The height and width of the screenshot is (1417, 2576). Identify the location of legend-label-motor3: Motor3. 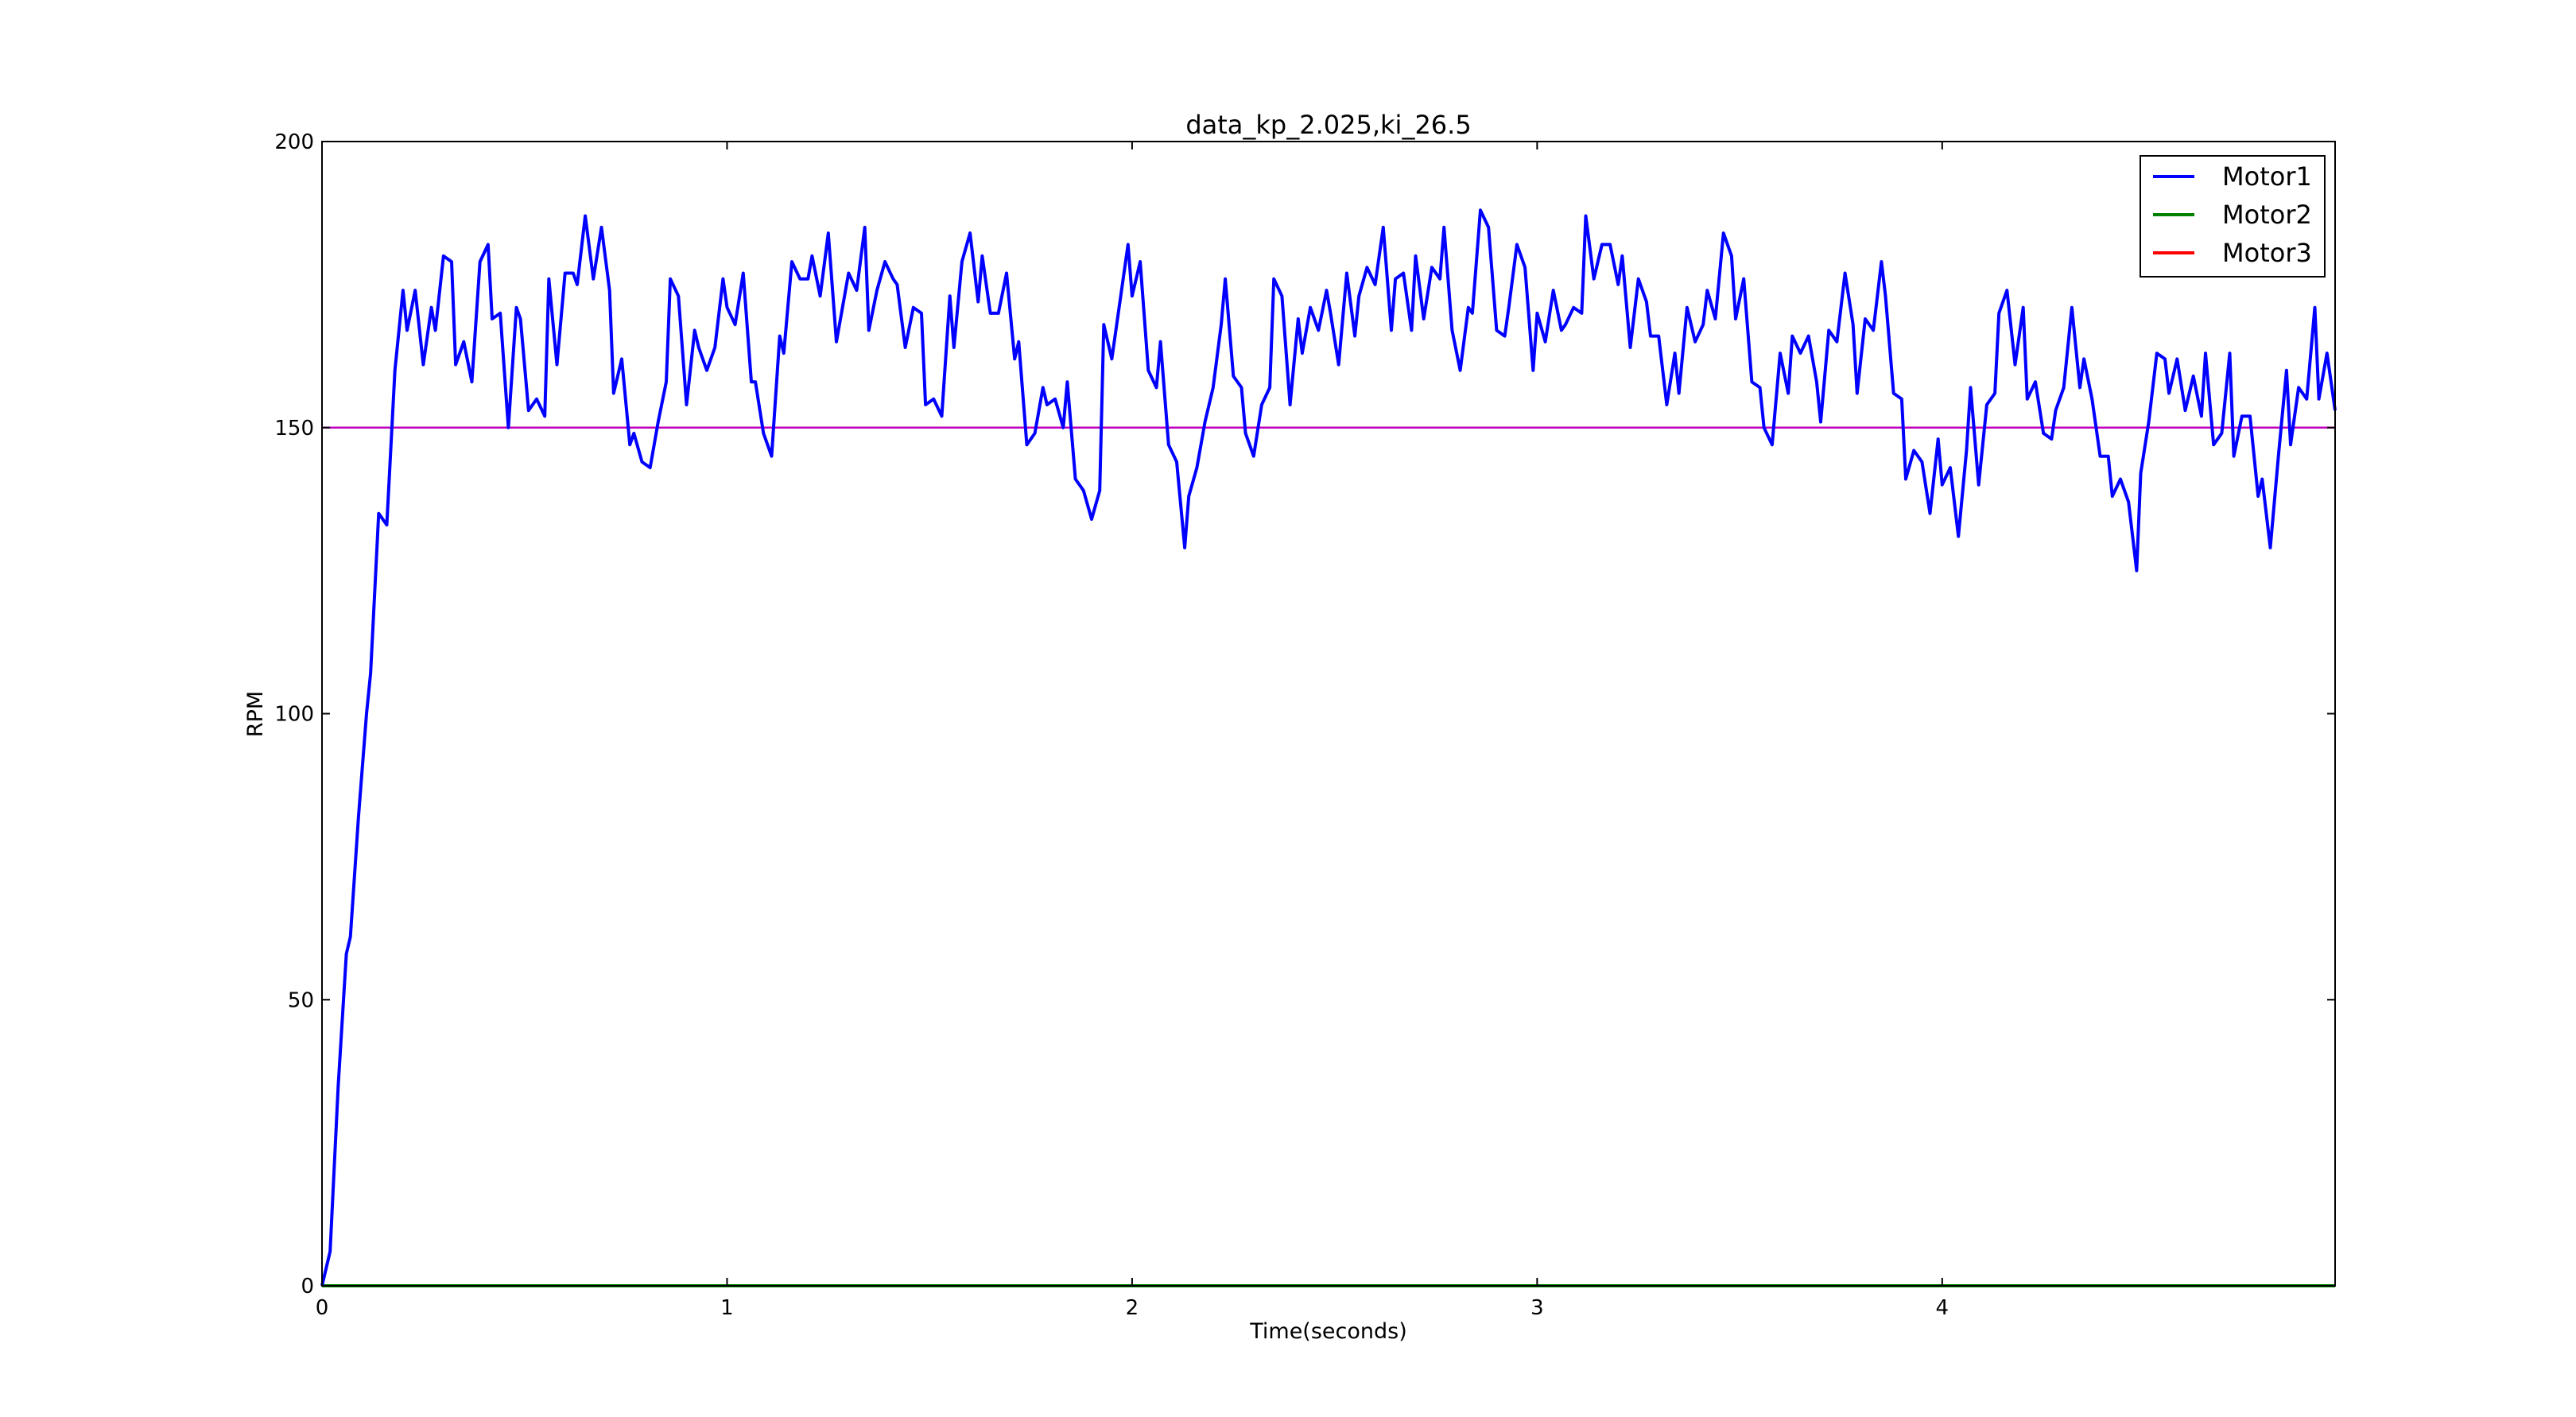
(2267, 253).